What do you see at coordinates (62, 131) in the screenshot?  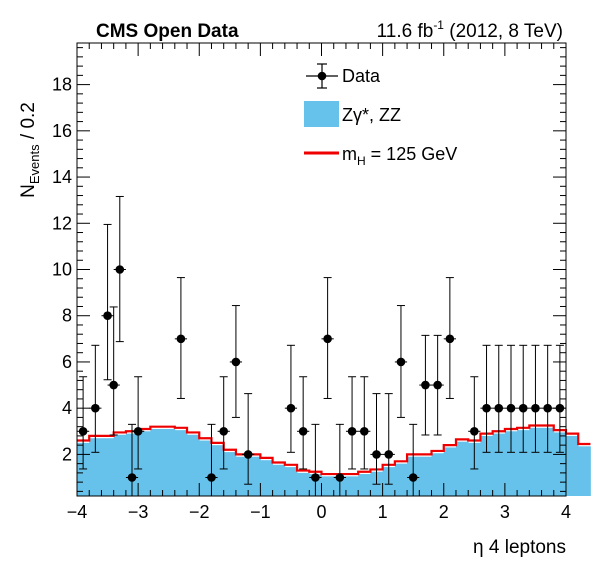 I see `y-tick-label: 16` at bounding box center [62, 131].